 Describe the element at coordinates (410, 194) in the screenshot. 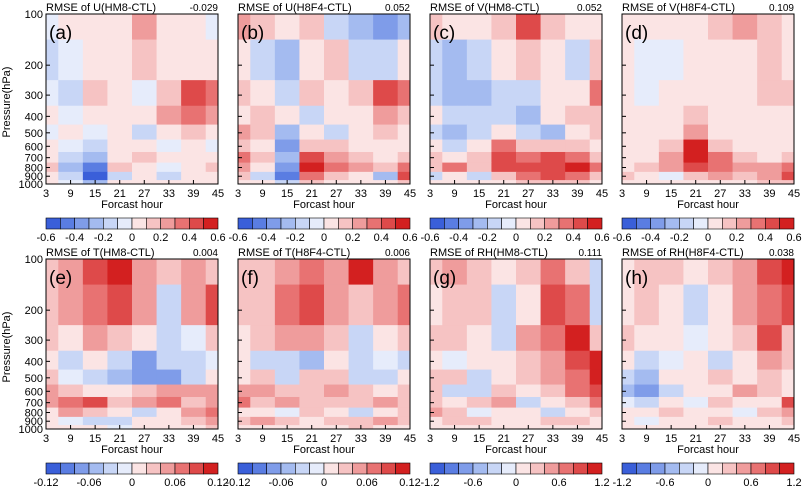

I see `x-tick-label: 45` at that location.